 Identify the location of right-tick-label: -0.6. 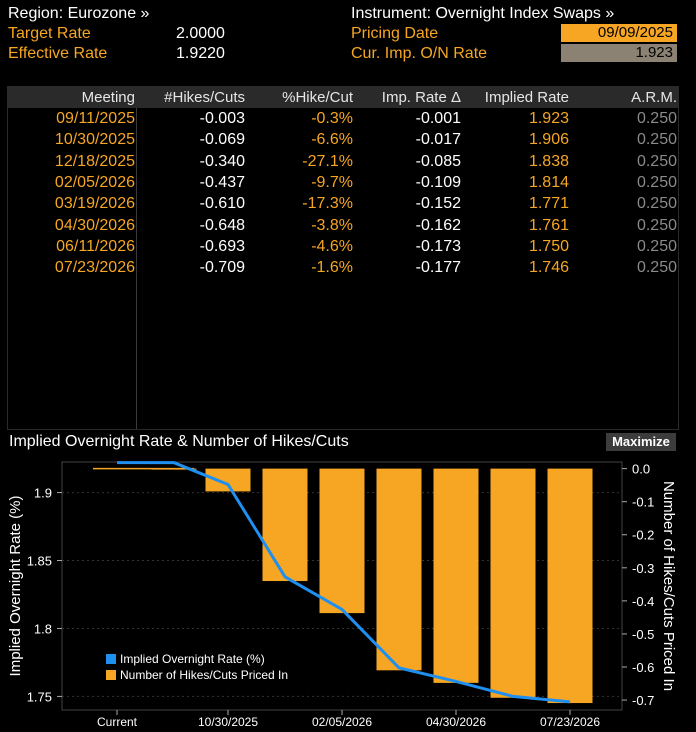
(643, 667).